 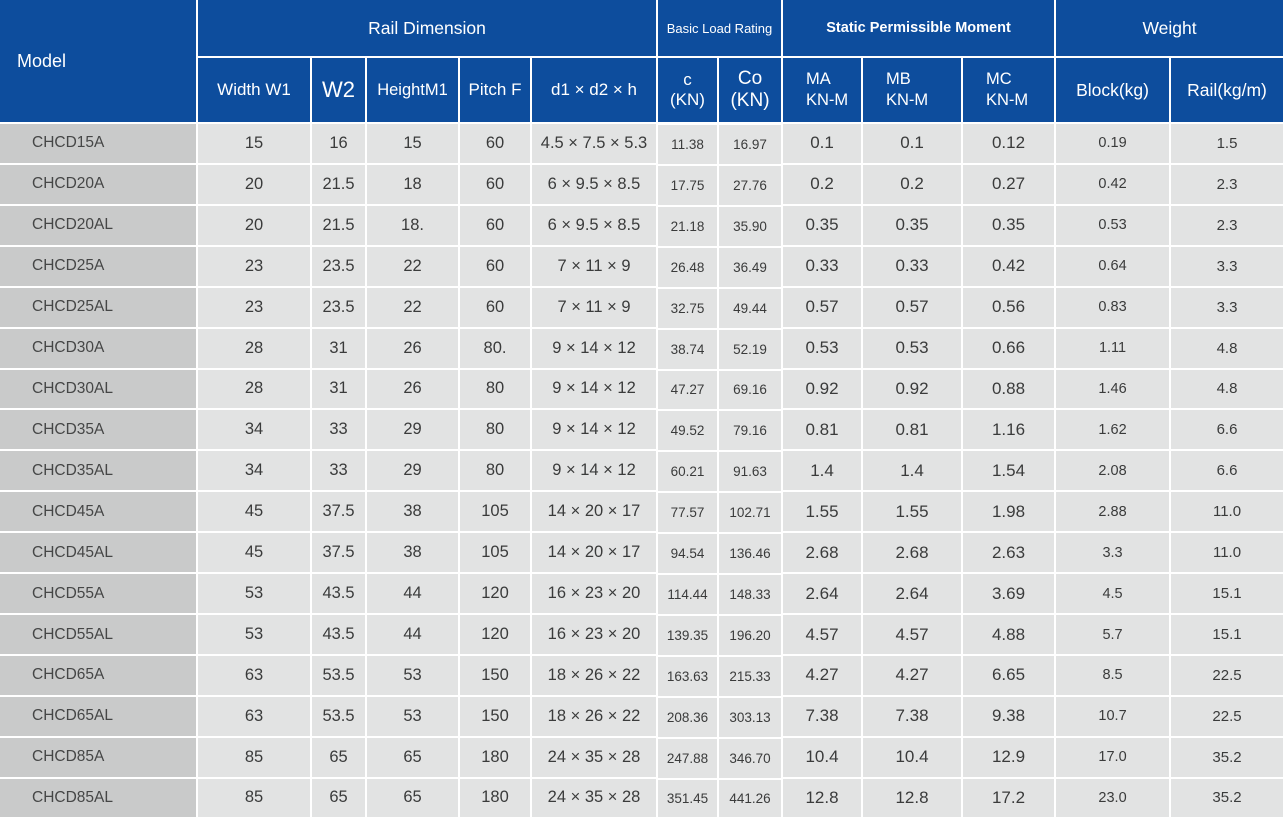 I want to click on co-cell: 69.16, so click(x=751, y=390).